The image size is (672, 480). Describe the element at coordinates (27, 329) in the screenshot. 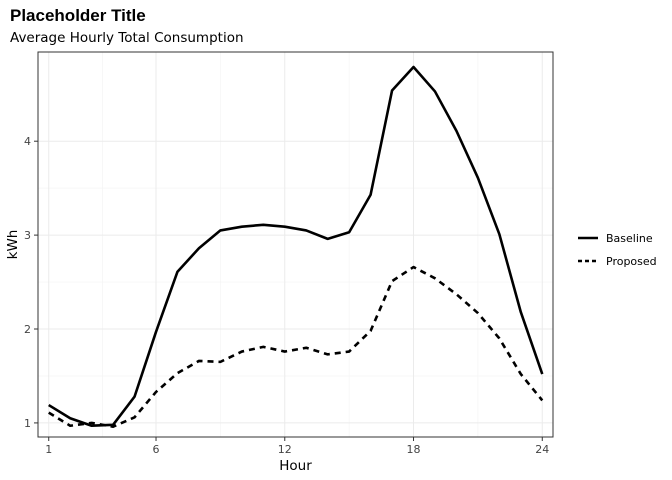

I see `y-tick-label: 2` at that location.